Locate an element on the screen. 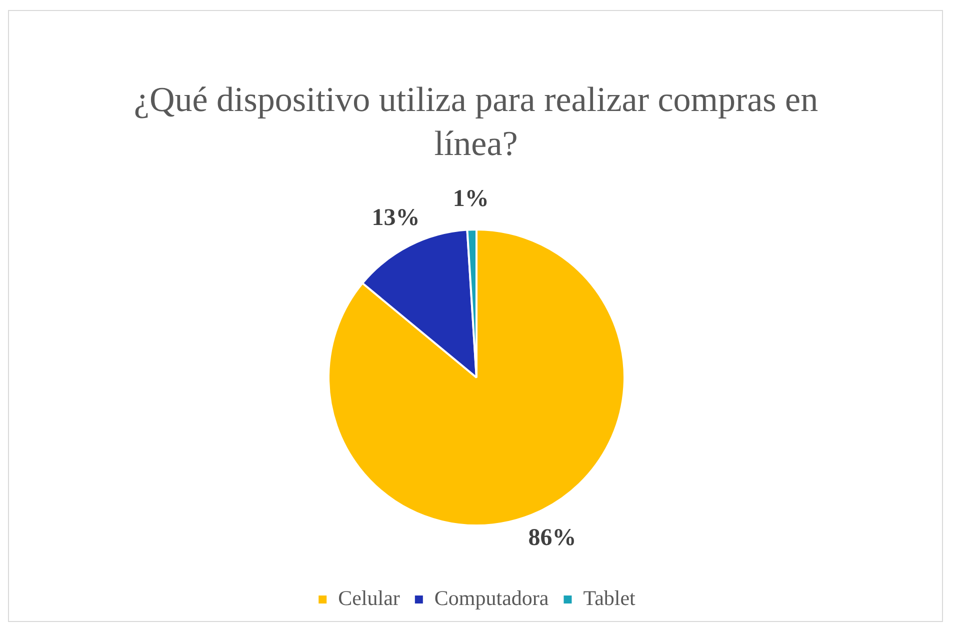 Image resolution: width=953 pixels, height=624 pixels. chart-title: ¿Qué dispositivo utiliza para realizar compras en línea? is located at coordinates (476, 122).